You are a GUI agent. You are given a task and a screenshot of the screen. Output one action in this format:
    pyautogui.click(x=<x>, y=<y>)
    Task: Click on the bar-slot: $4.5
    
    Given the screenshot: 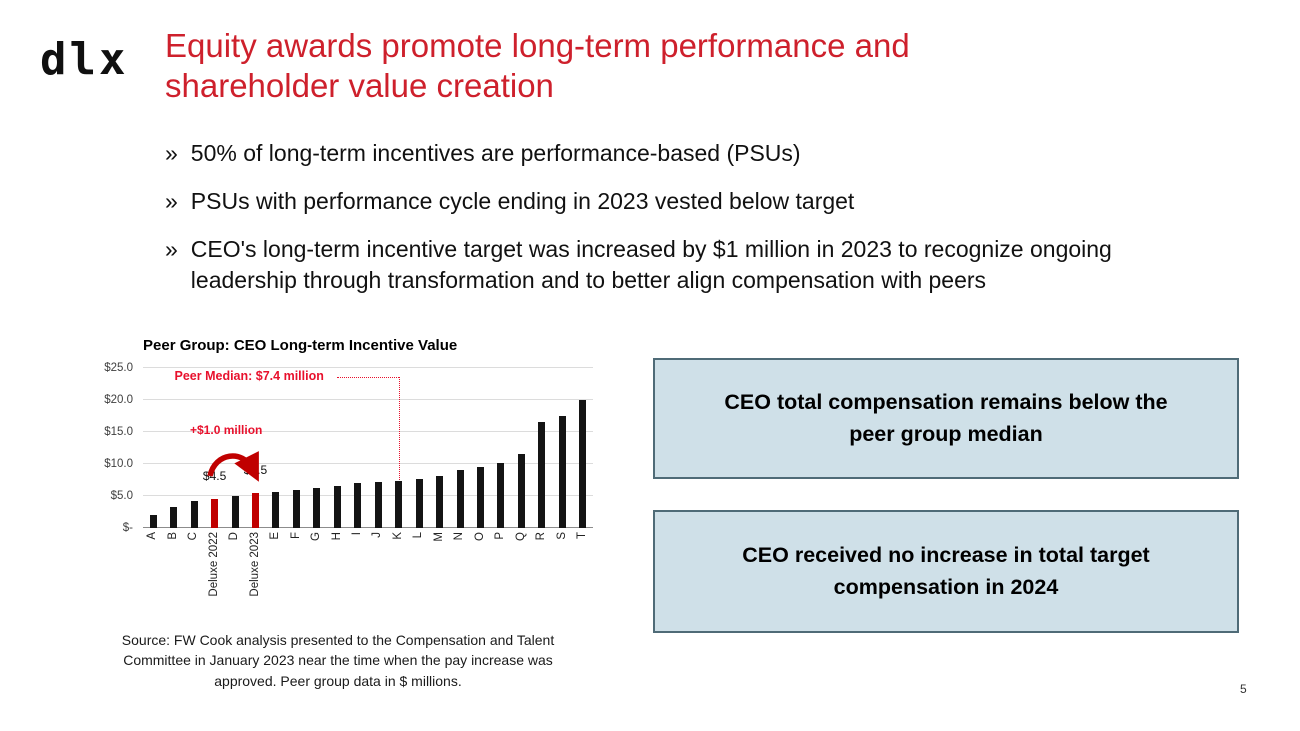 What is the action you would take?
    pyautogui.click(x=214, y=448)
    